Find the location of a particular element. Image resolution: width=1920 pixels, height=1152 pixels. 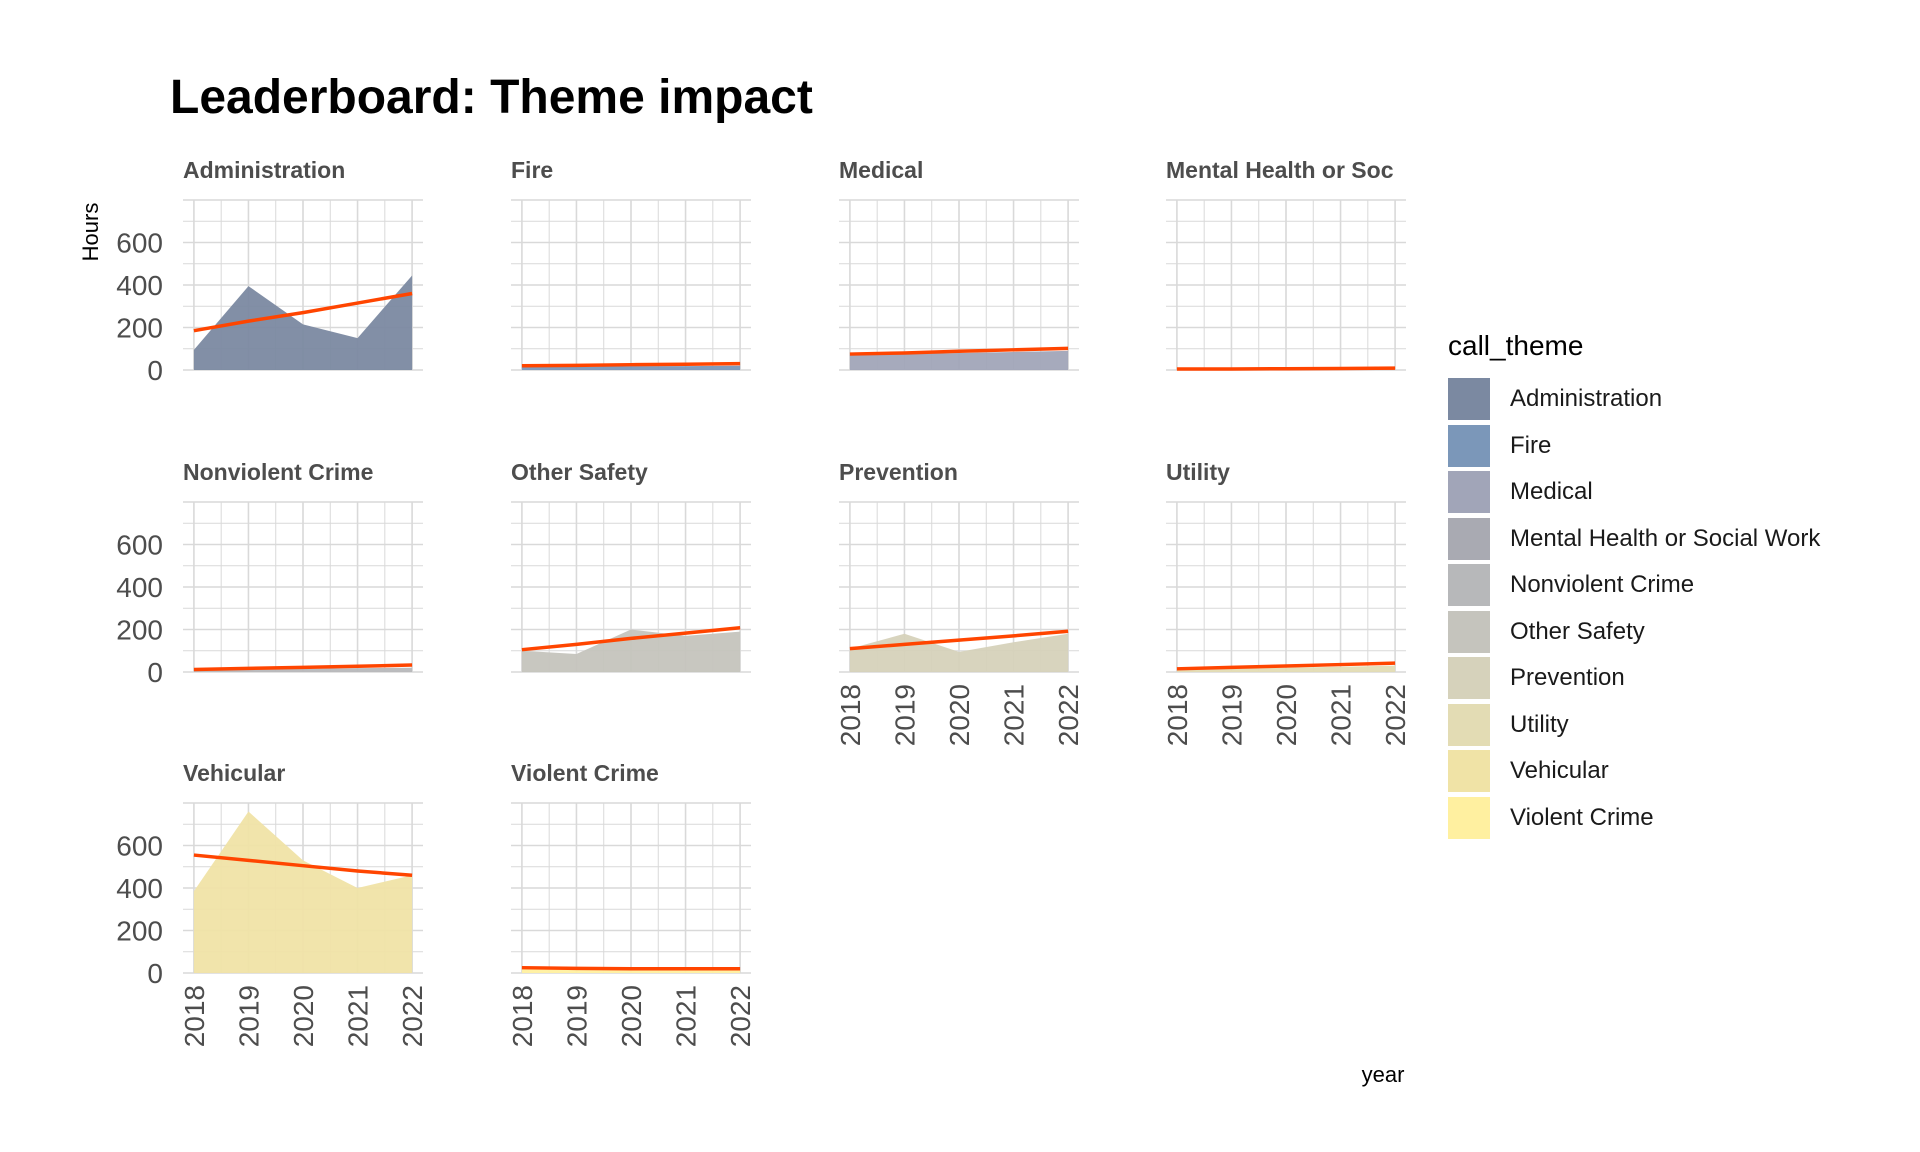

panel-vehicular: Vehicular 0 200 400 600 2018 2019 2020 2021 2022 is located at coordinates (272, 903).